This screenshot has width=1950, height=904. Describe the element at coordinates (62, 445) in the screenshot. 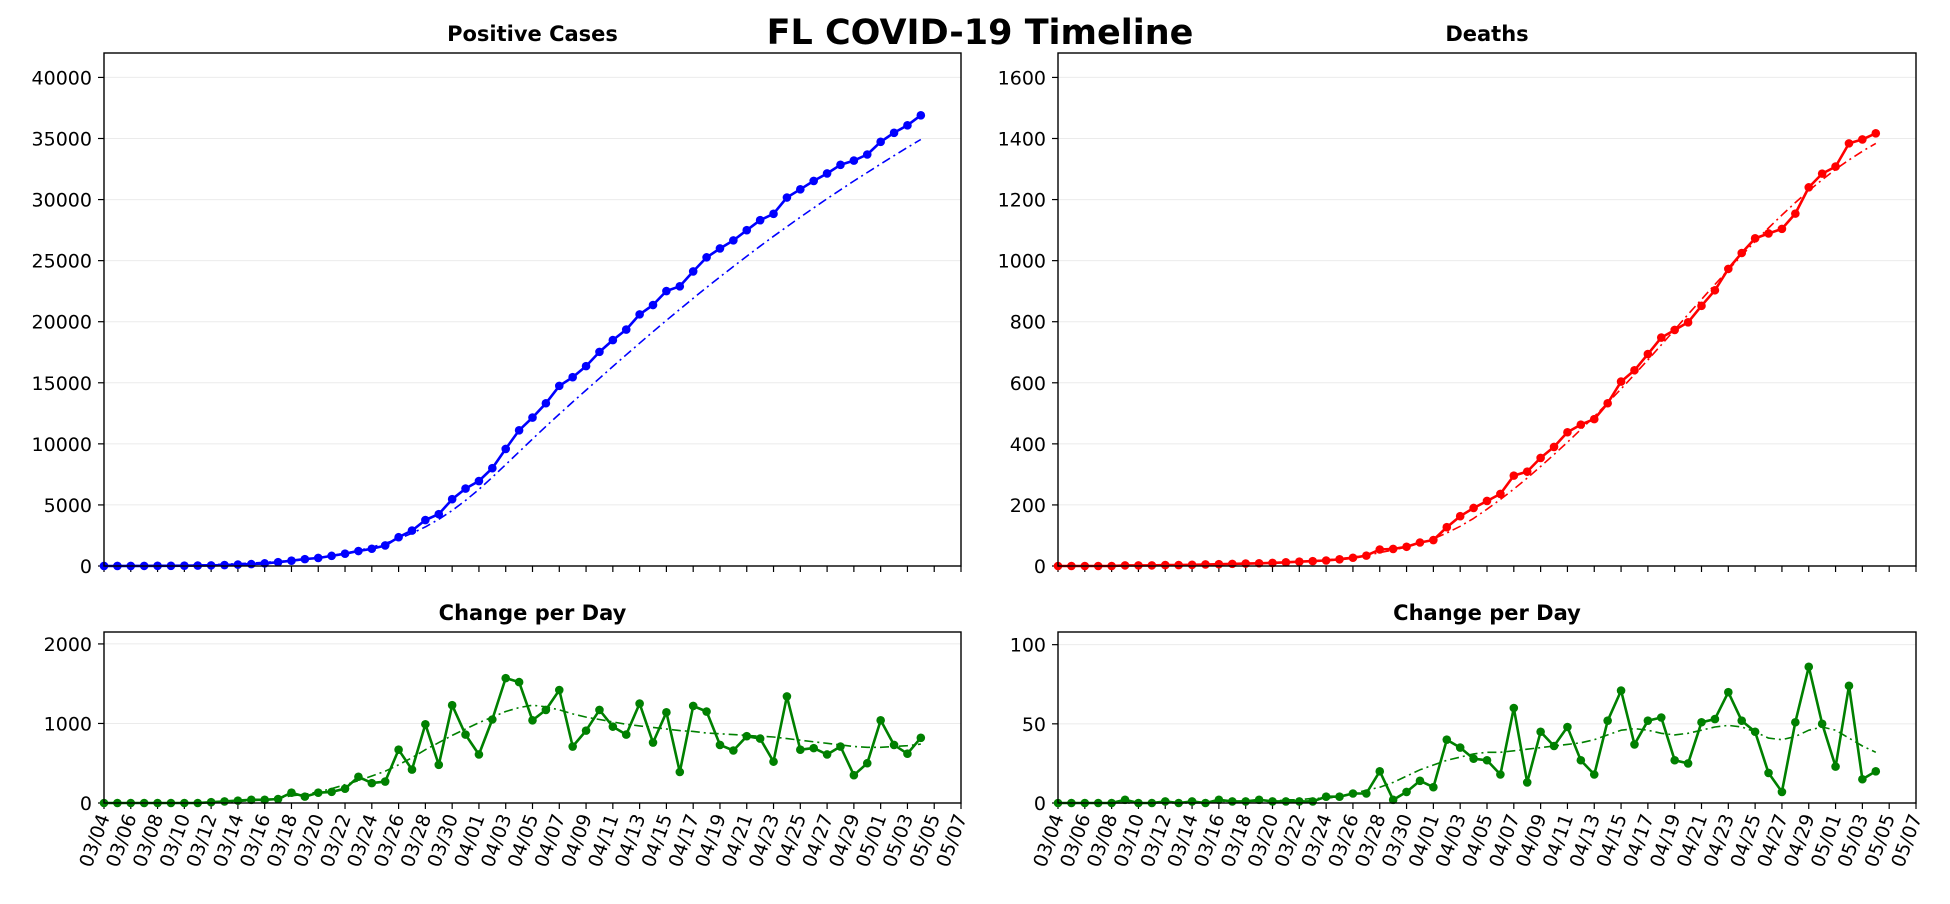

I see `y-tick-label-cases-2: 10000` at that location.